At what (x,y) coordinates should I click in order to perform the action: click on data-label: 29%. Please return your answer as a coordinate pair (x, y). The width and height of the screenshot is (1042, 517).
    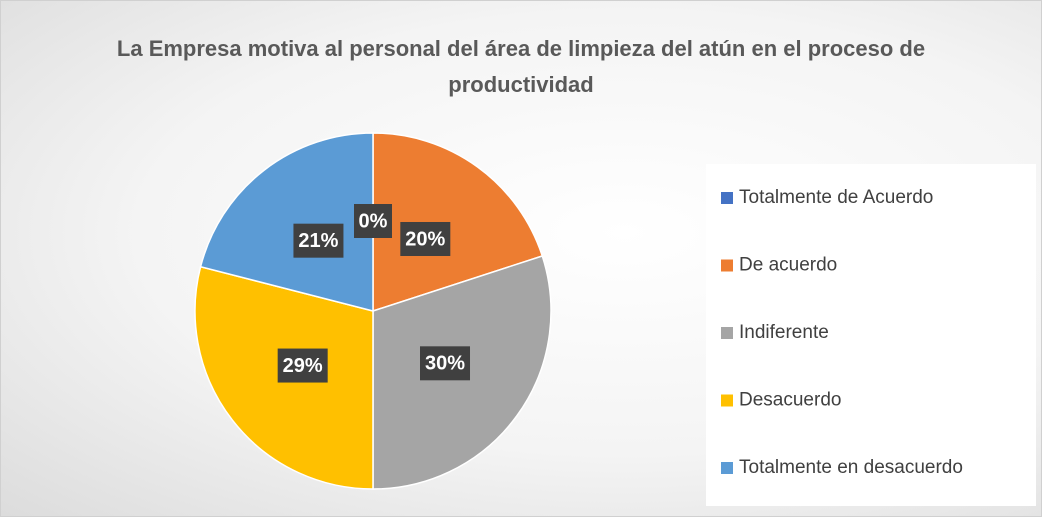
    Looking at the image, I should click on (303, 366).